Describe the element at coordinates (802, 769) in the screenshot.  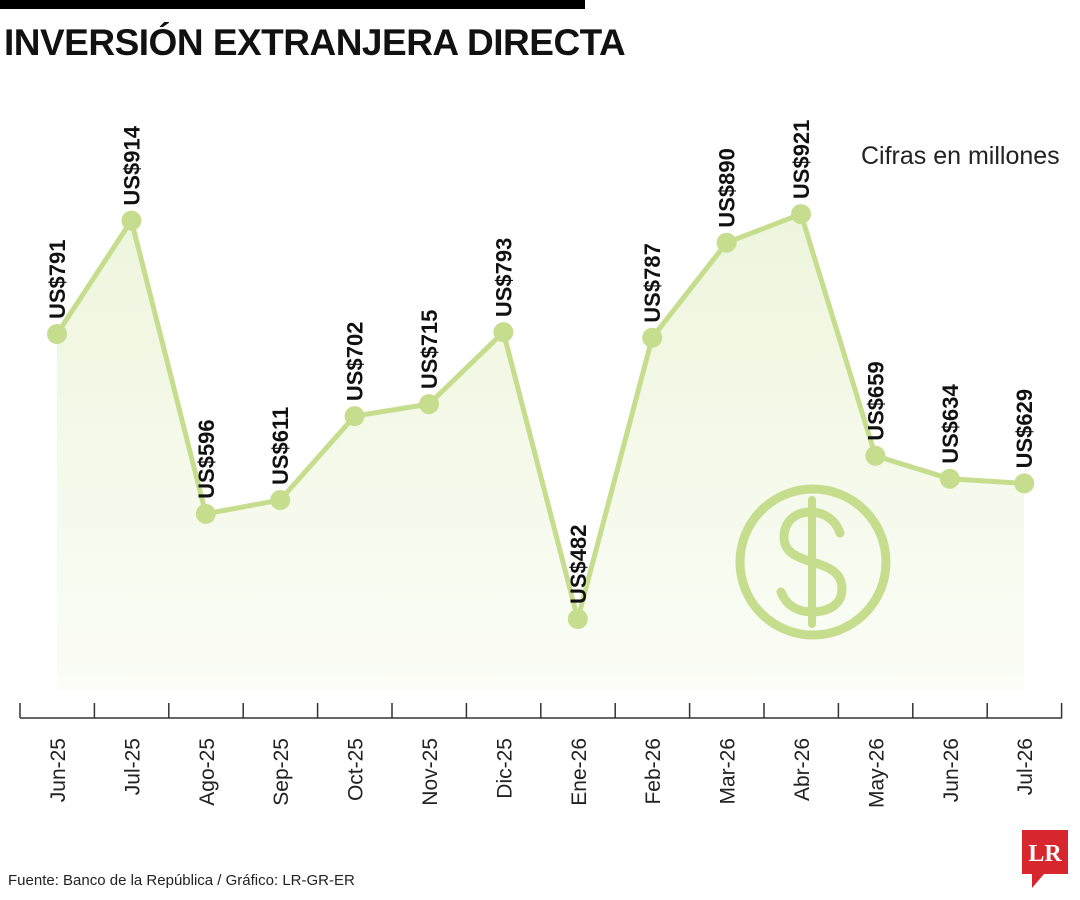
I see `x-tick-label-abr-26: Abr-26` at that location.